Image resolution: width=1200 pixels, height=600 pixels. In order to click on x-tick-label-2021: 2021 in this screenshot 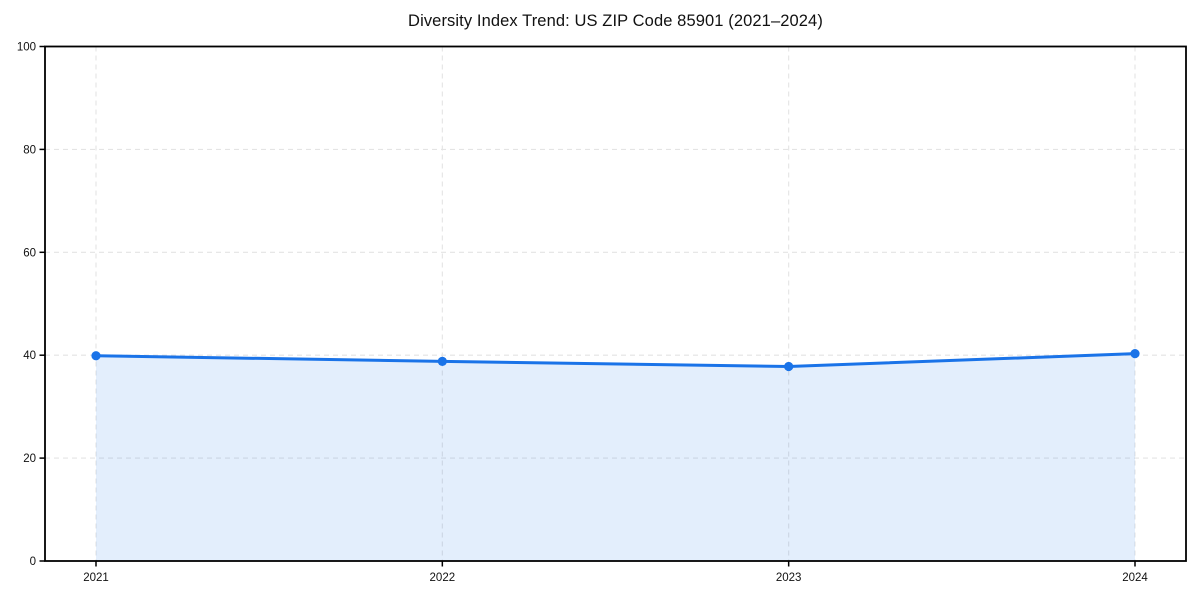, I will do `click(96, 578)`.